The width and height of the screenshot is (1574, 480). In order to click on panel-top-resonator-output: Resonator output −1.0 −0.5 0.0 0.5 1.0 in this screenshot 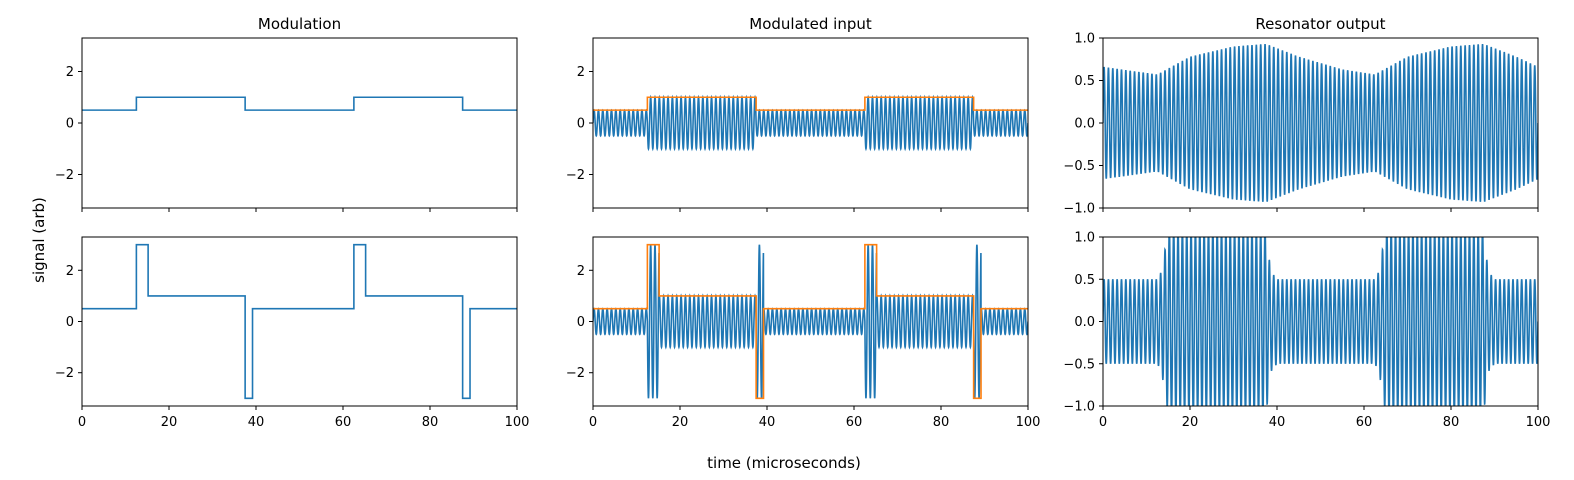, I will do `click(1301, 116)`.